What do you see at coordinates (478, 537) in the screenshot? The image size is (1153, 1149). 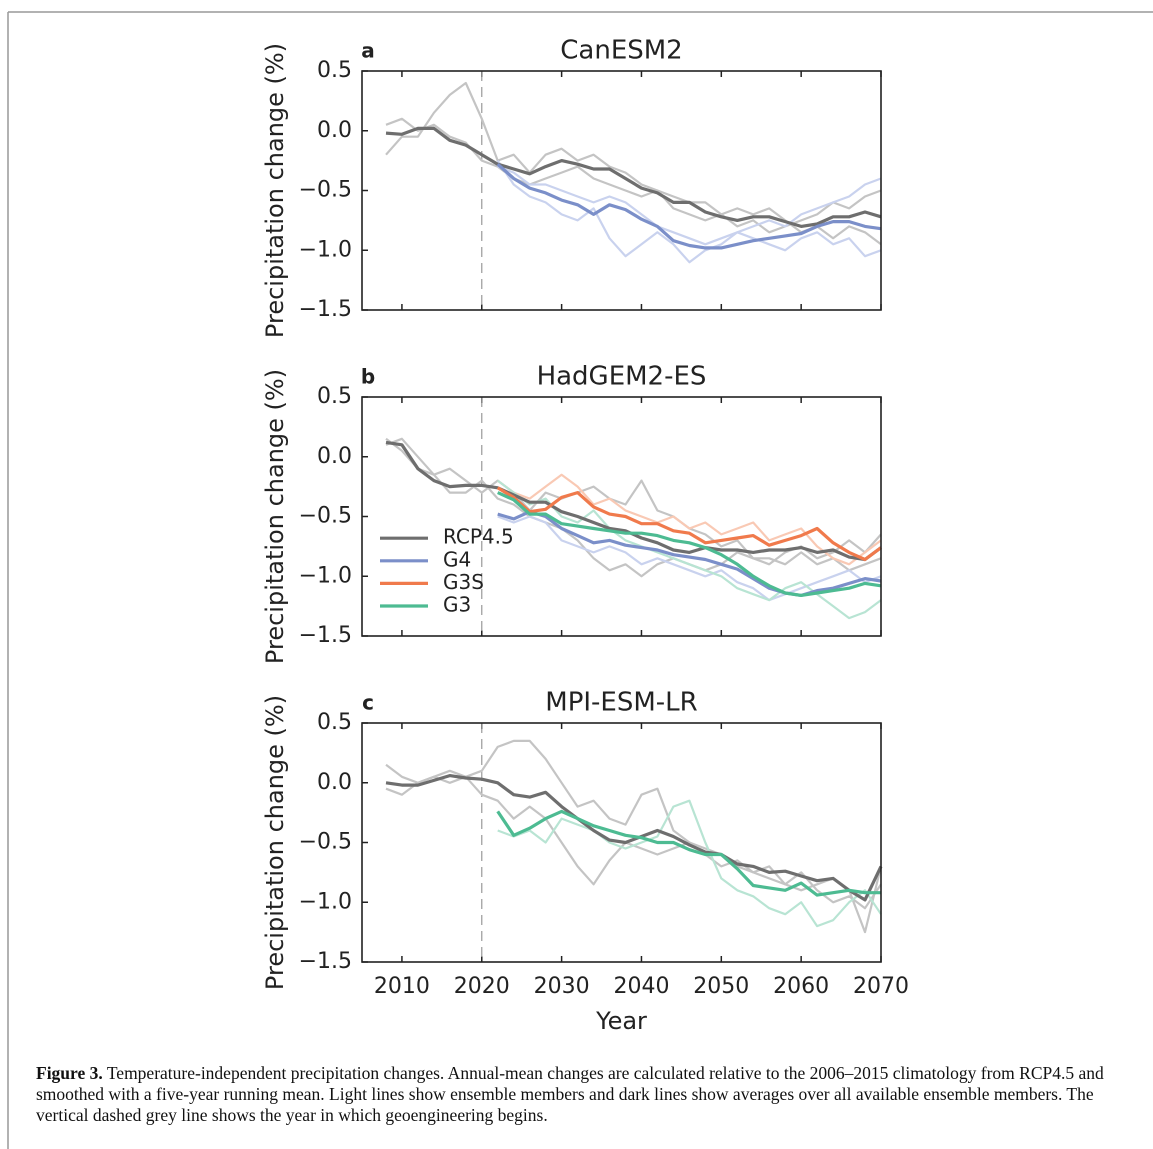 I see `legend-label: RCP4.5` at bounding box center [478, 537].